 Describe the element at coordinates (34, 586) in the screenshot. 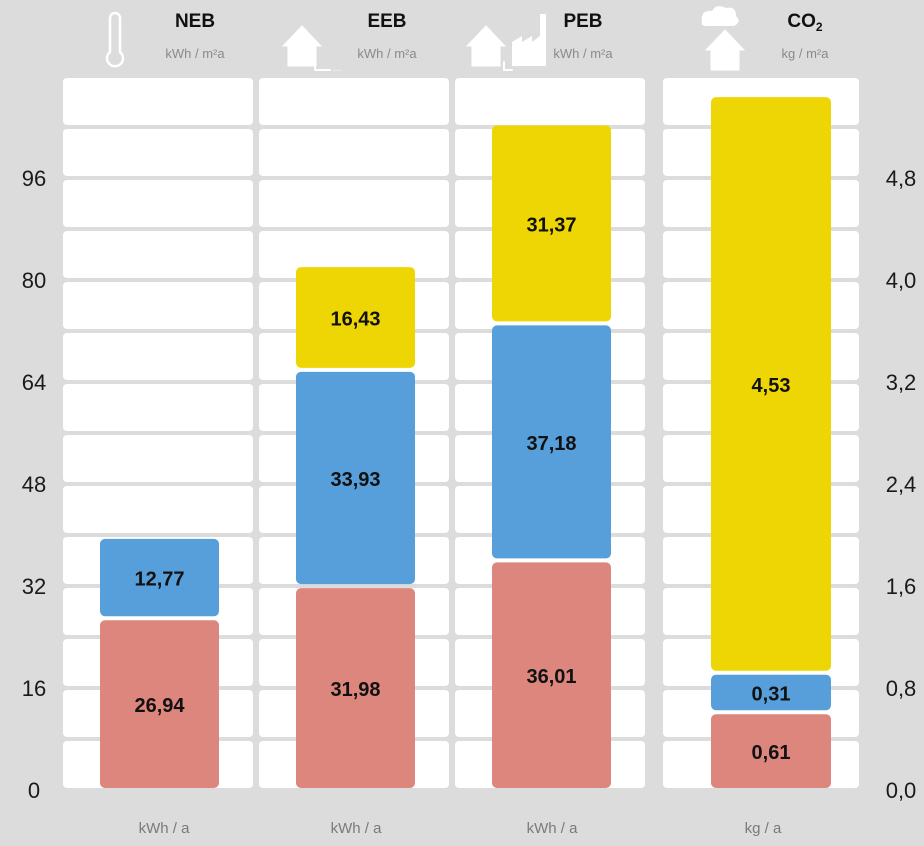

I see `left-axis-tick: 32` at that location.